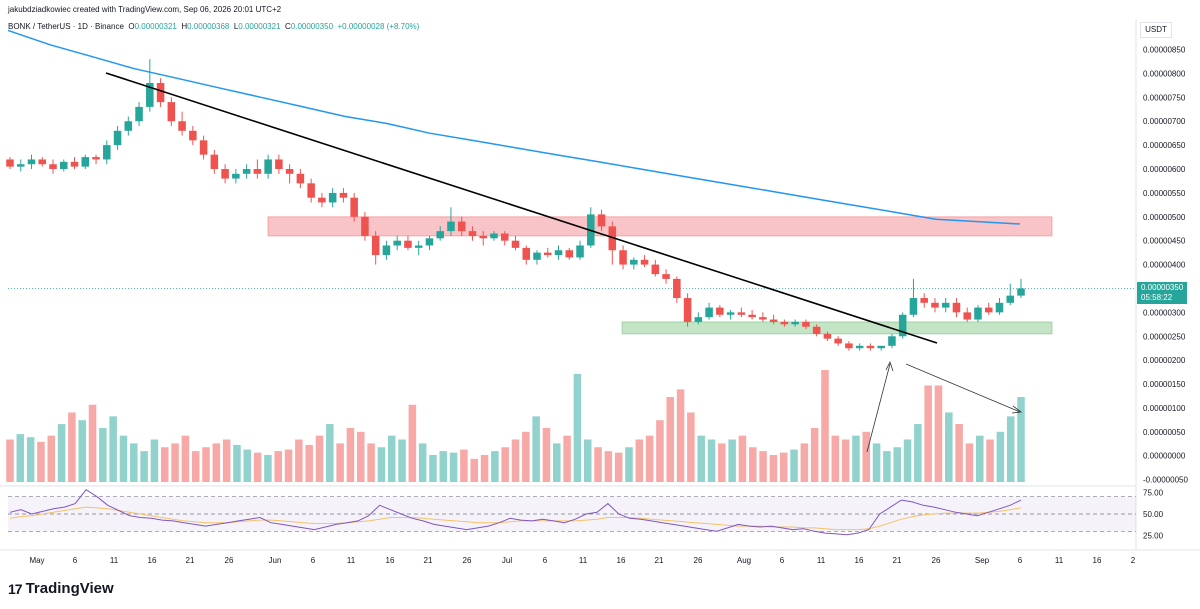  What do you see at coordinates (1156, 30) in the screenshot?
I see `currency-selector: USDT` at bounding box center [1156, 30].